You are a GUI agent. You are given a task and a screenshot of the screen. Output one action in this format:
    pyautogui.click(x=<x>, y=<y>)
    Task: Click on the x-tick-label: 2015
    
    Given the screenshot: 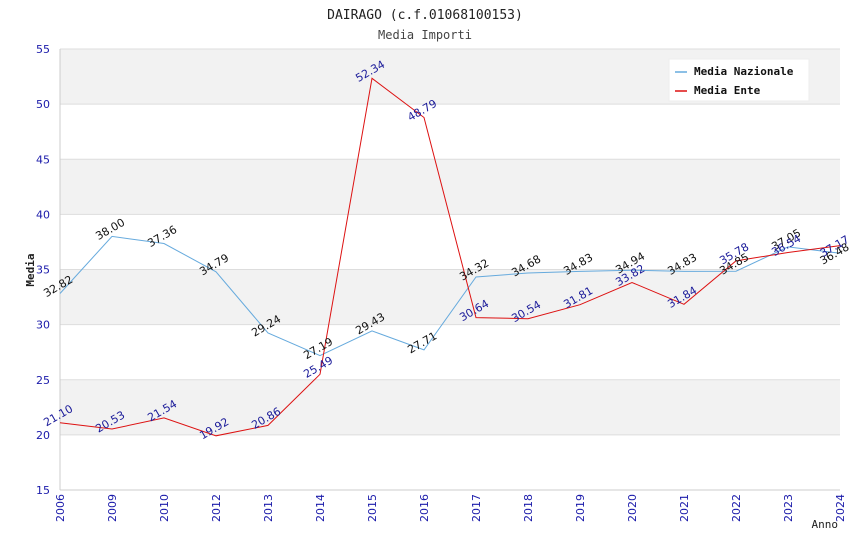 What is the action you would take?
    pyautogui.click(x=372, y=508)
    